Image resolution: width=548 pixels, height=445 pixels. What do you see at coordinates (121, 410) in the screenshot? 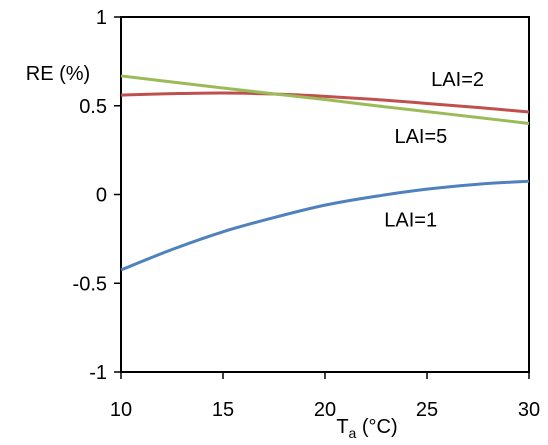
I see `x-tick-label: 10` at bounding box center [121, 410].